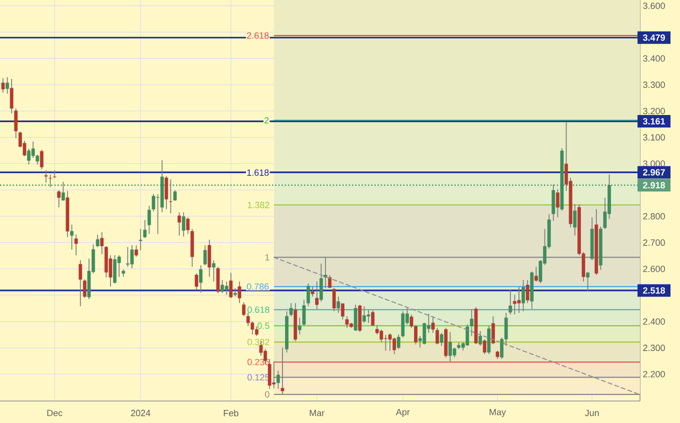  I want to click on x-tick-label: Dec, so click(54, 413).